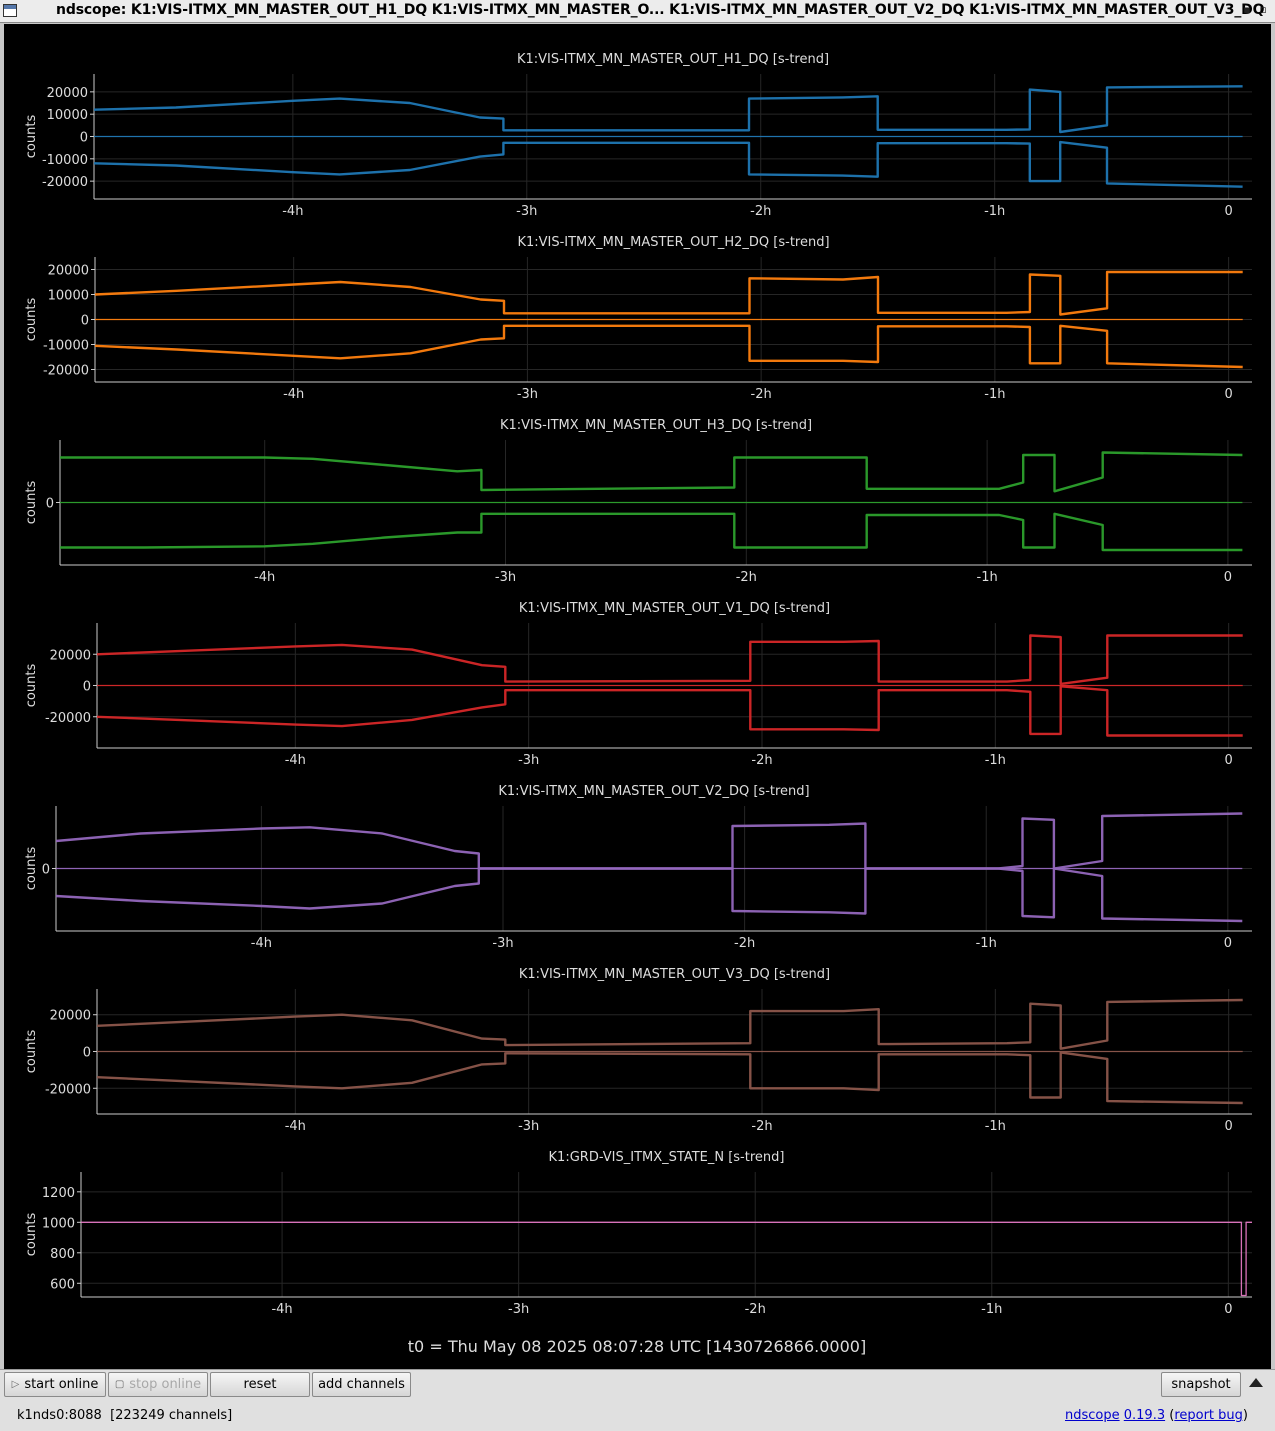  What do you see at coordinates (260, 1384) in the screenshot?
I see `reset-button: reset` at bounding box center [260, 1384].